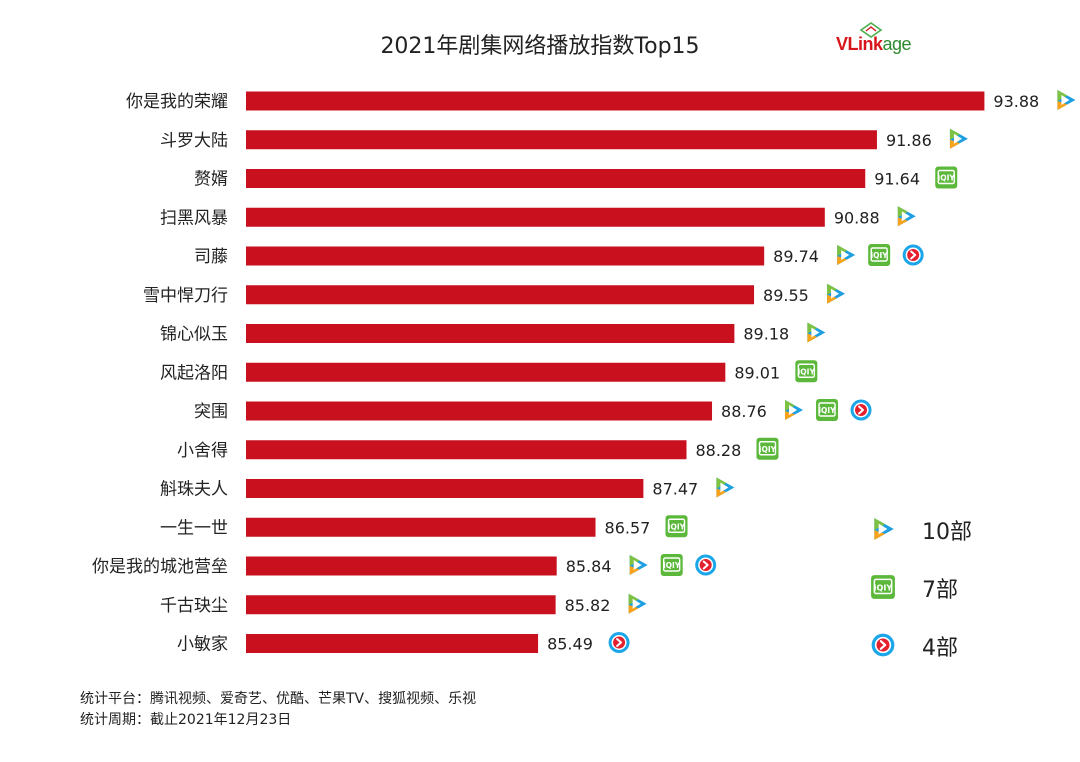 The image size is (1080, 762). What do you see at coordinates (1016, 101) in the screenshot?
I see `value-label: 93.88` at bounding box center [1016, 101].